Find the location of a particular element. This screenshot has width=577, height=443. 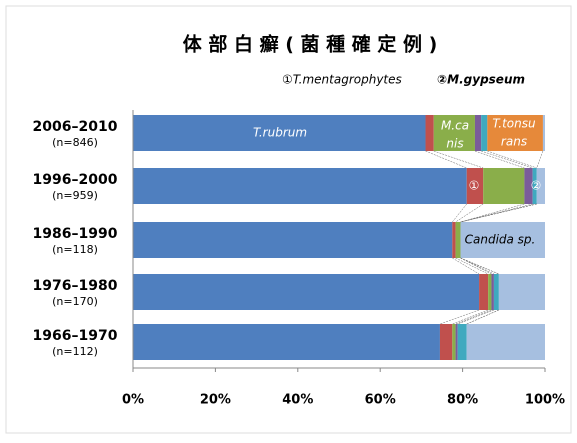

category-sublabel: (n=170) is located at coordinates (75, 301).